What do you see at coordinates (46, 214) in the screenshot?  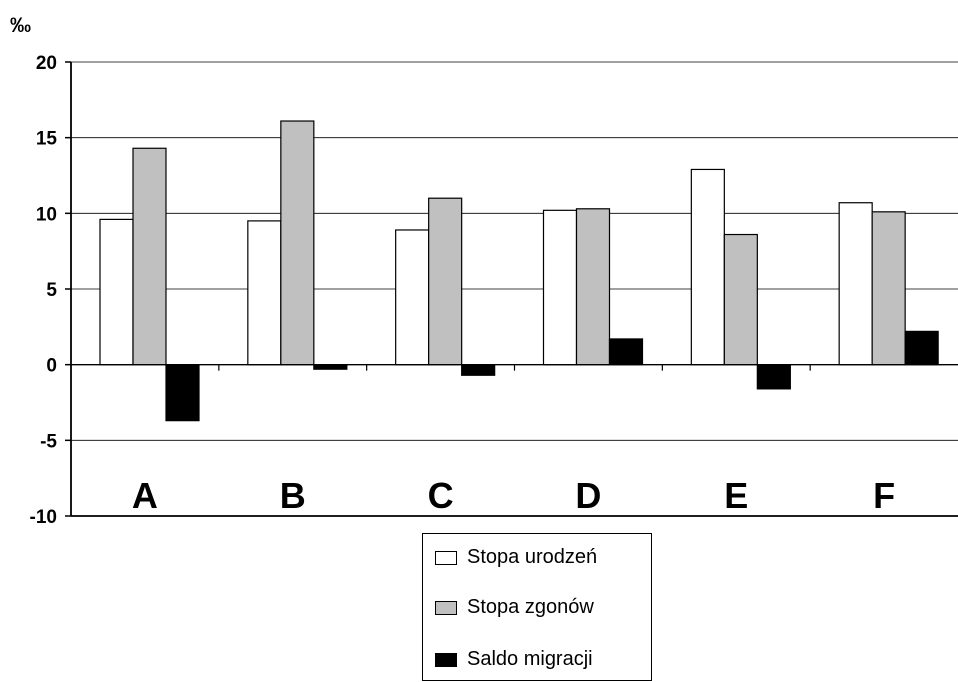 I see `y-tick-label: 10` at bounding box center [46, 214].